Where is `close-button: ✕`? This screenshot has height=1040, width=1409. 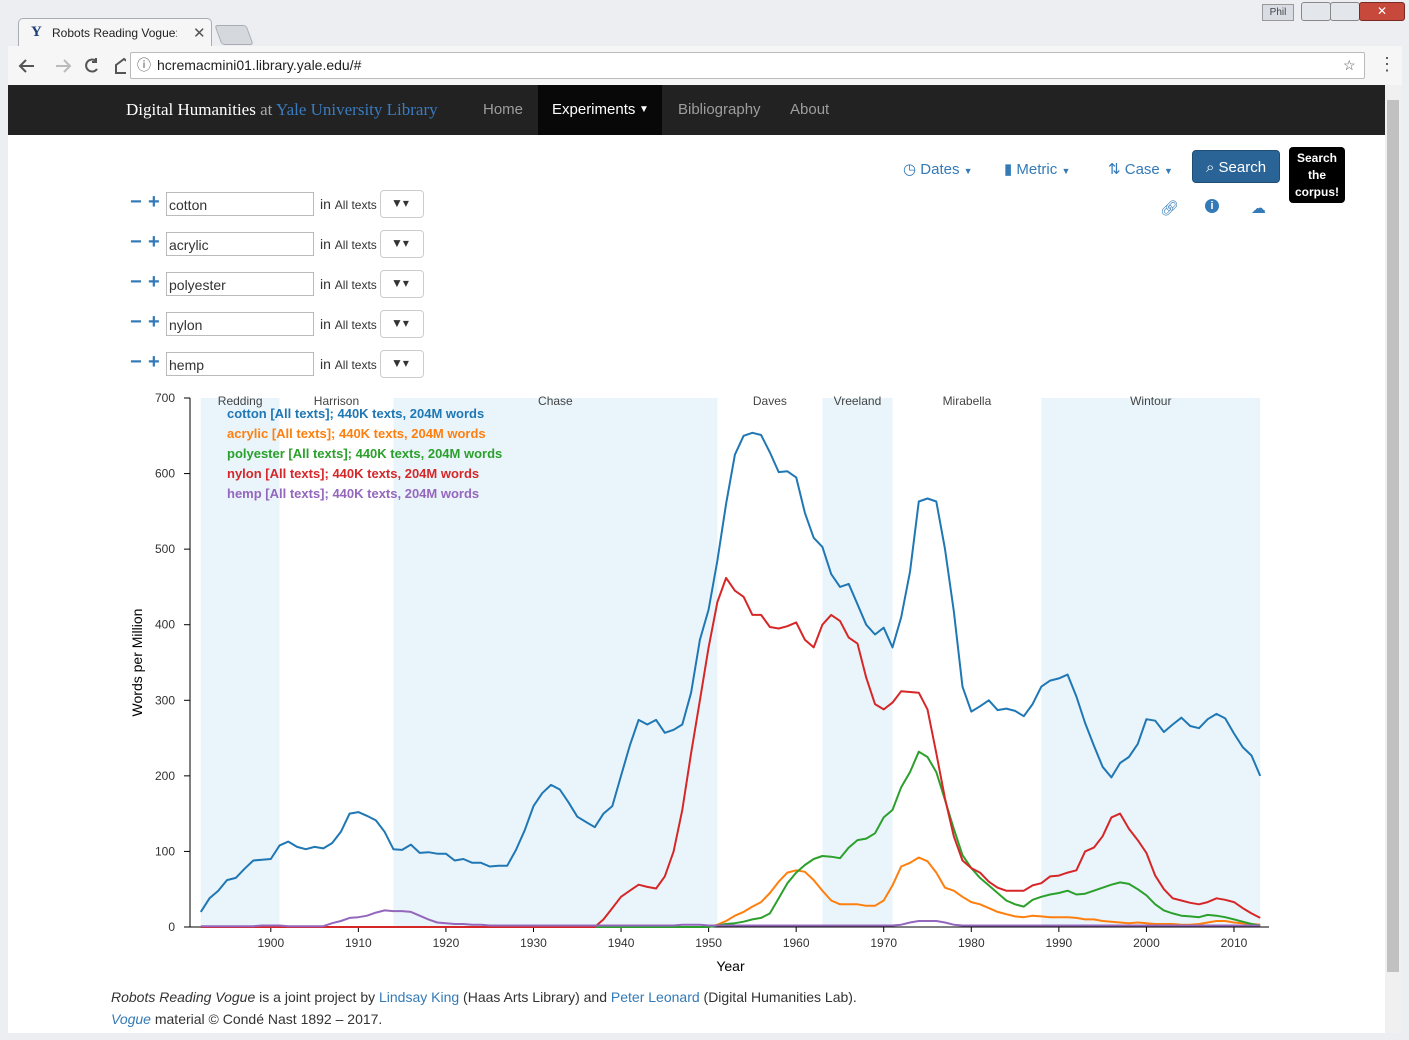 close-button: ✕ is located at coordinates (1382, 11).